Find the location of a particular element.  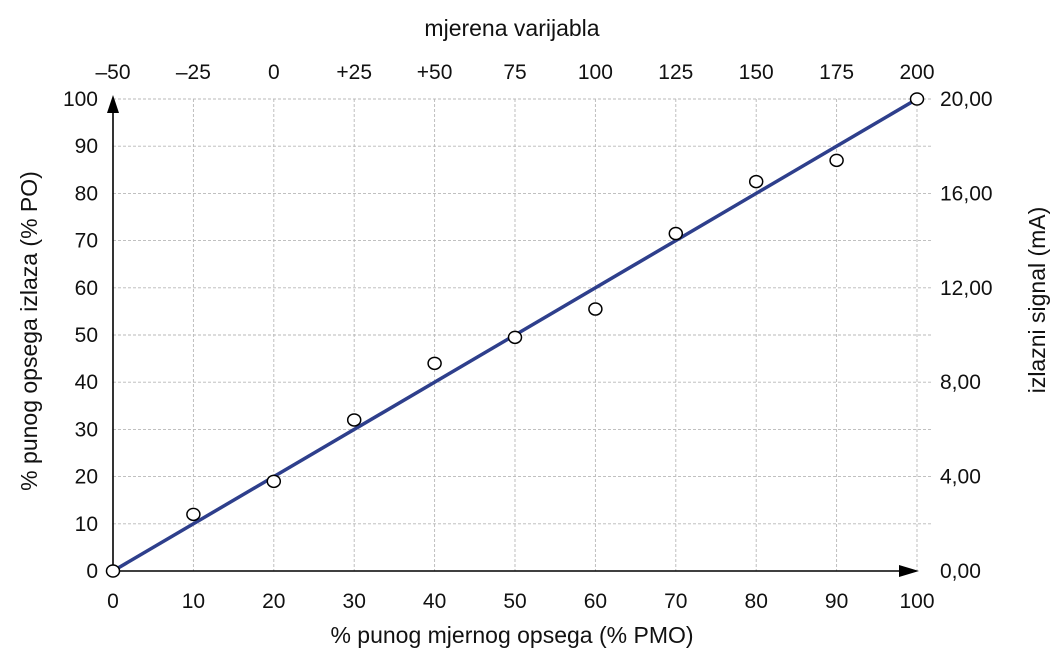

y-tick-label: 90 is located at coordinates (86, 146).